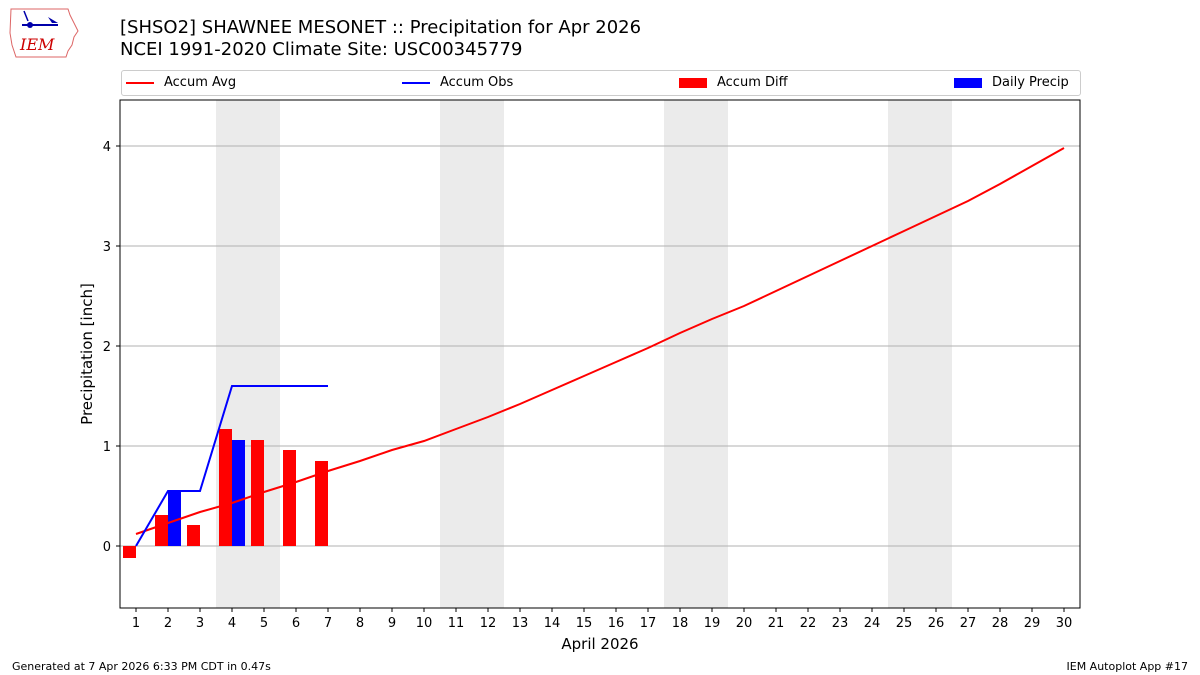 This screenshot has height=675, width=1200. I want to click on x-axis-label: April 2026, so click(599, 644).